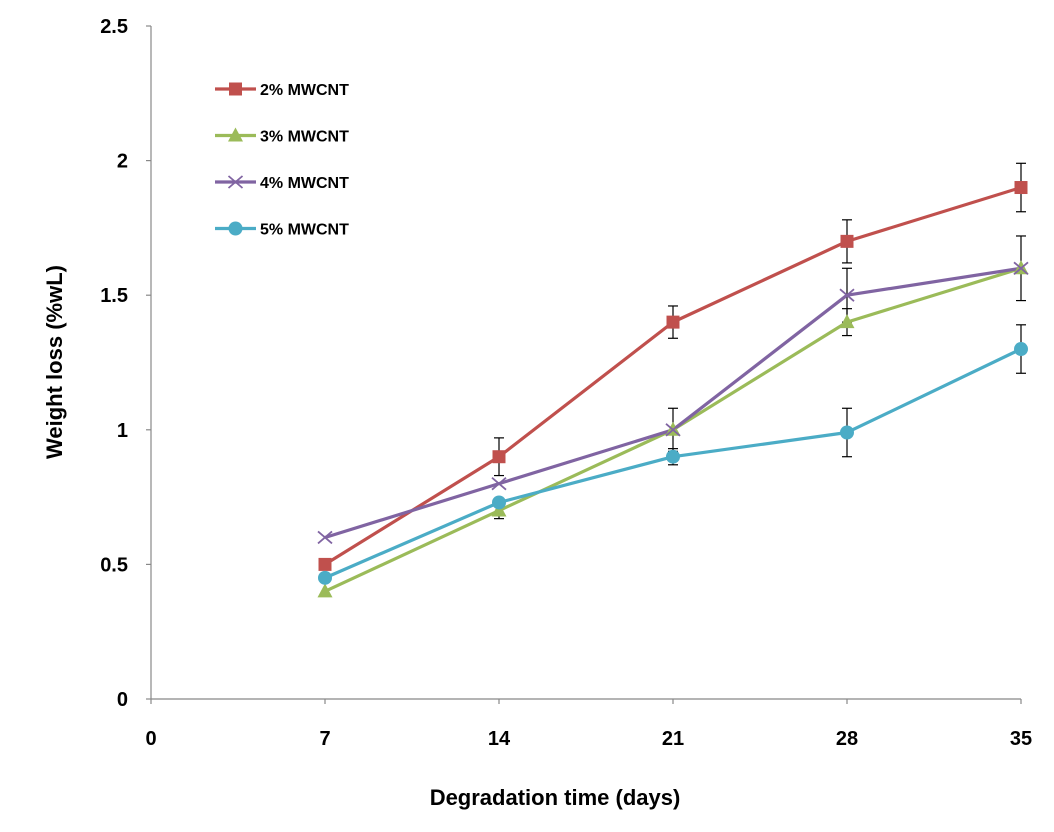 This screenshot has height=832, width=1054. What do you see at coordinates (282, 160) in the screenshot?
I see `legend: 2% MWCNT 3% MWCNT 4% MWCNT 5% MWCNT` at bounding box center [282, 160].